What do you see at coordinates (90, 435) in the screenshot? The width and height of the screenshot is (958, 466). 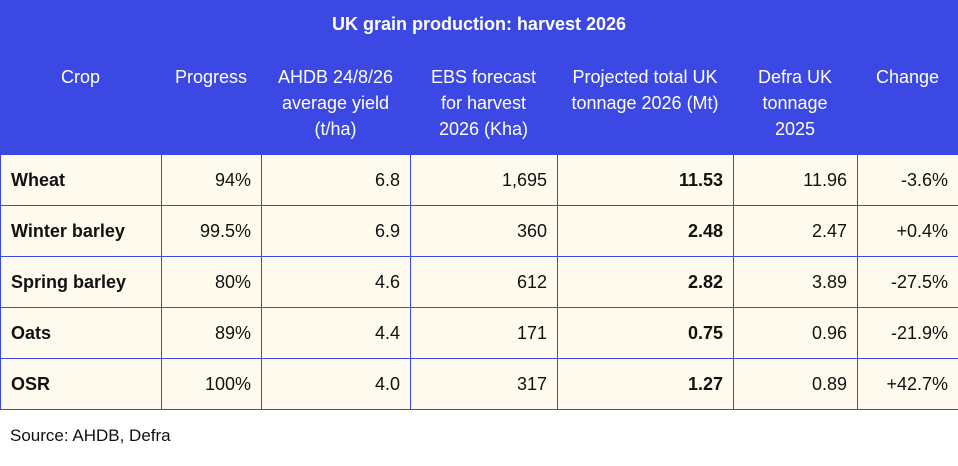 I see `source-note: Source: AHDB, Defra` at bounding box center [90, 435].